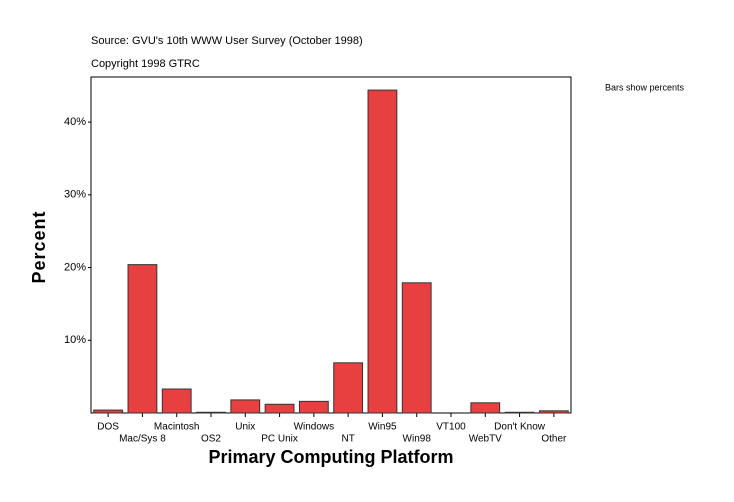  I want to click on y-tick-label: 40%, so click(75, 122).